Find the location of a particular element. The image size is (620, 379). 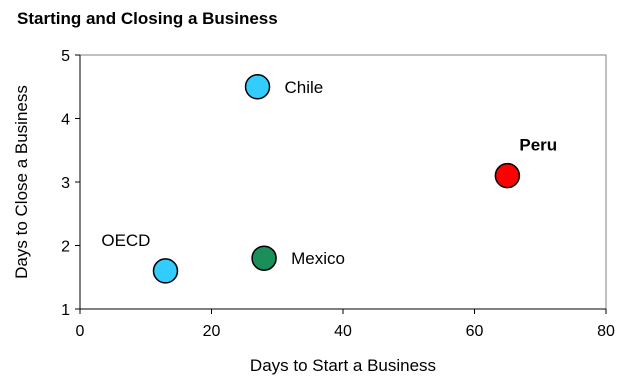

point-chile is located at coordinates (258, 87).